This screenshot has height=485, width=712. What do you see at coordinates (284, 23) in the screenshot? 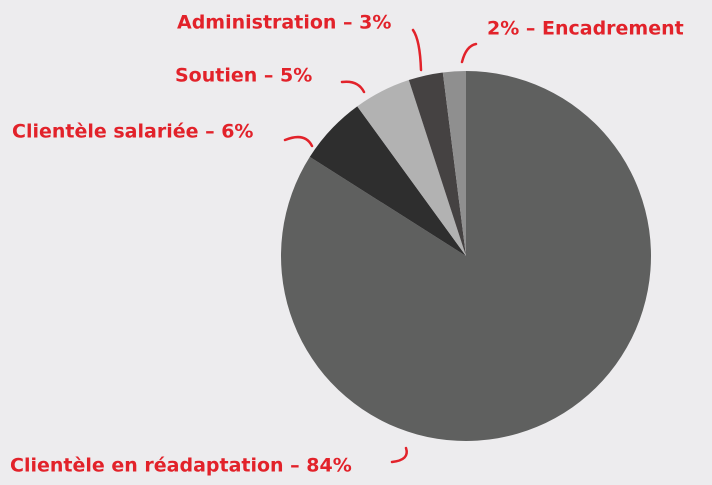
I see `slice-label: Administration – 3%` at bounding box center [284, 23].